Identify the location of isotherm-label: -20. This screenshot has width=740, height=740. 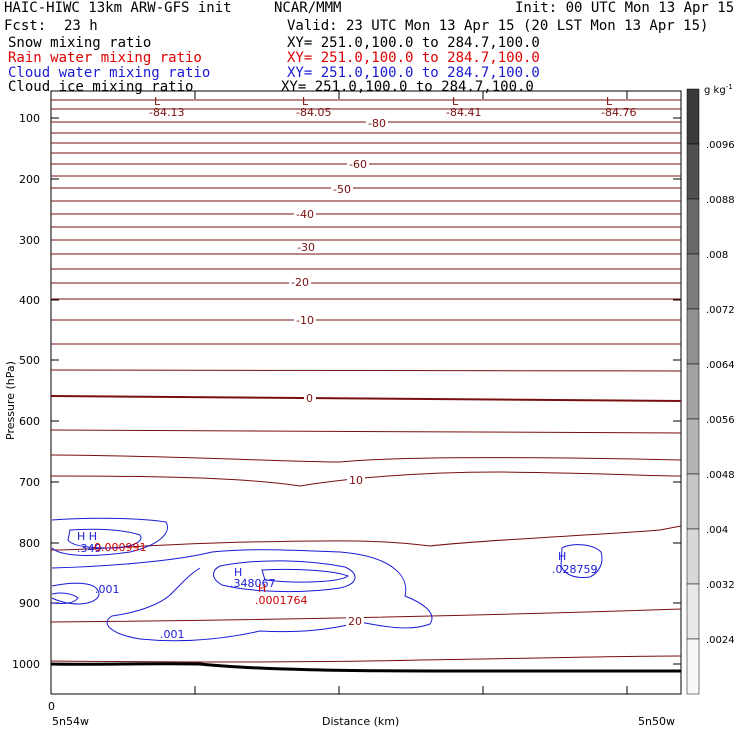
(300, 282).